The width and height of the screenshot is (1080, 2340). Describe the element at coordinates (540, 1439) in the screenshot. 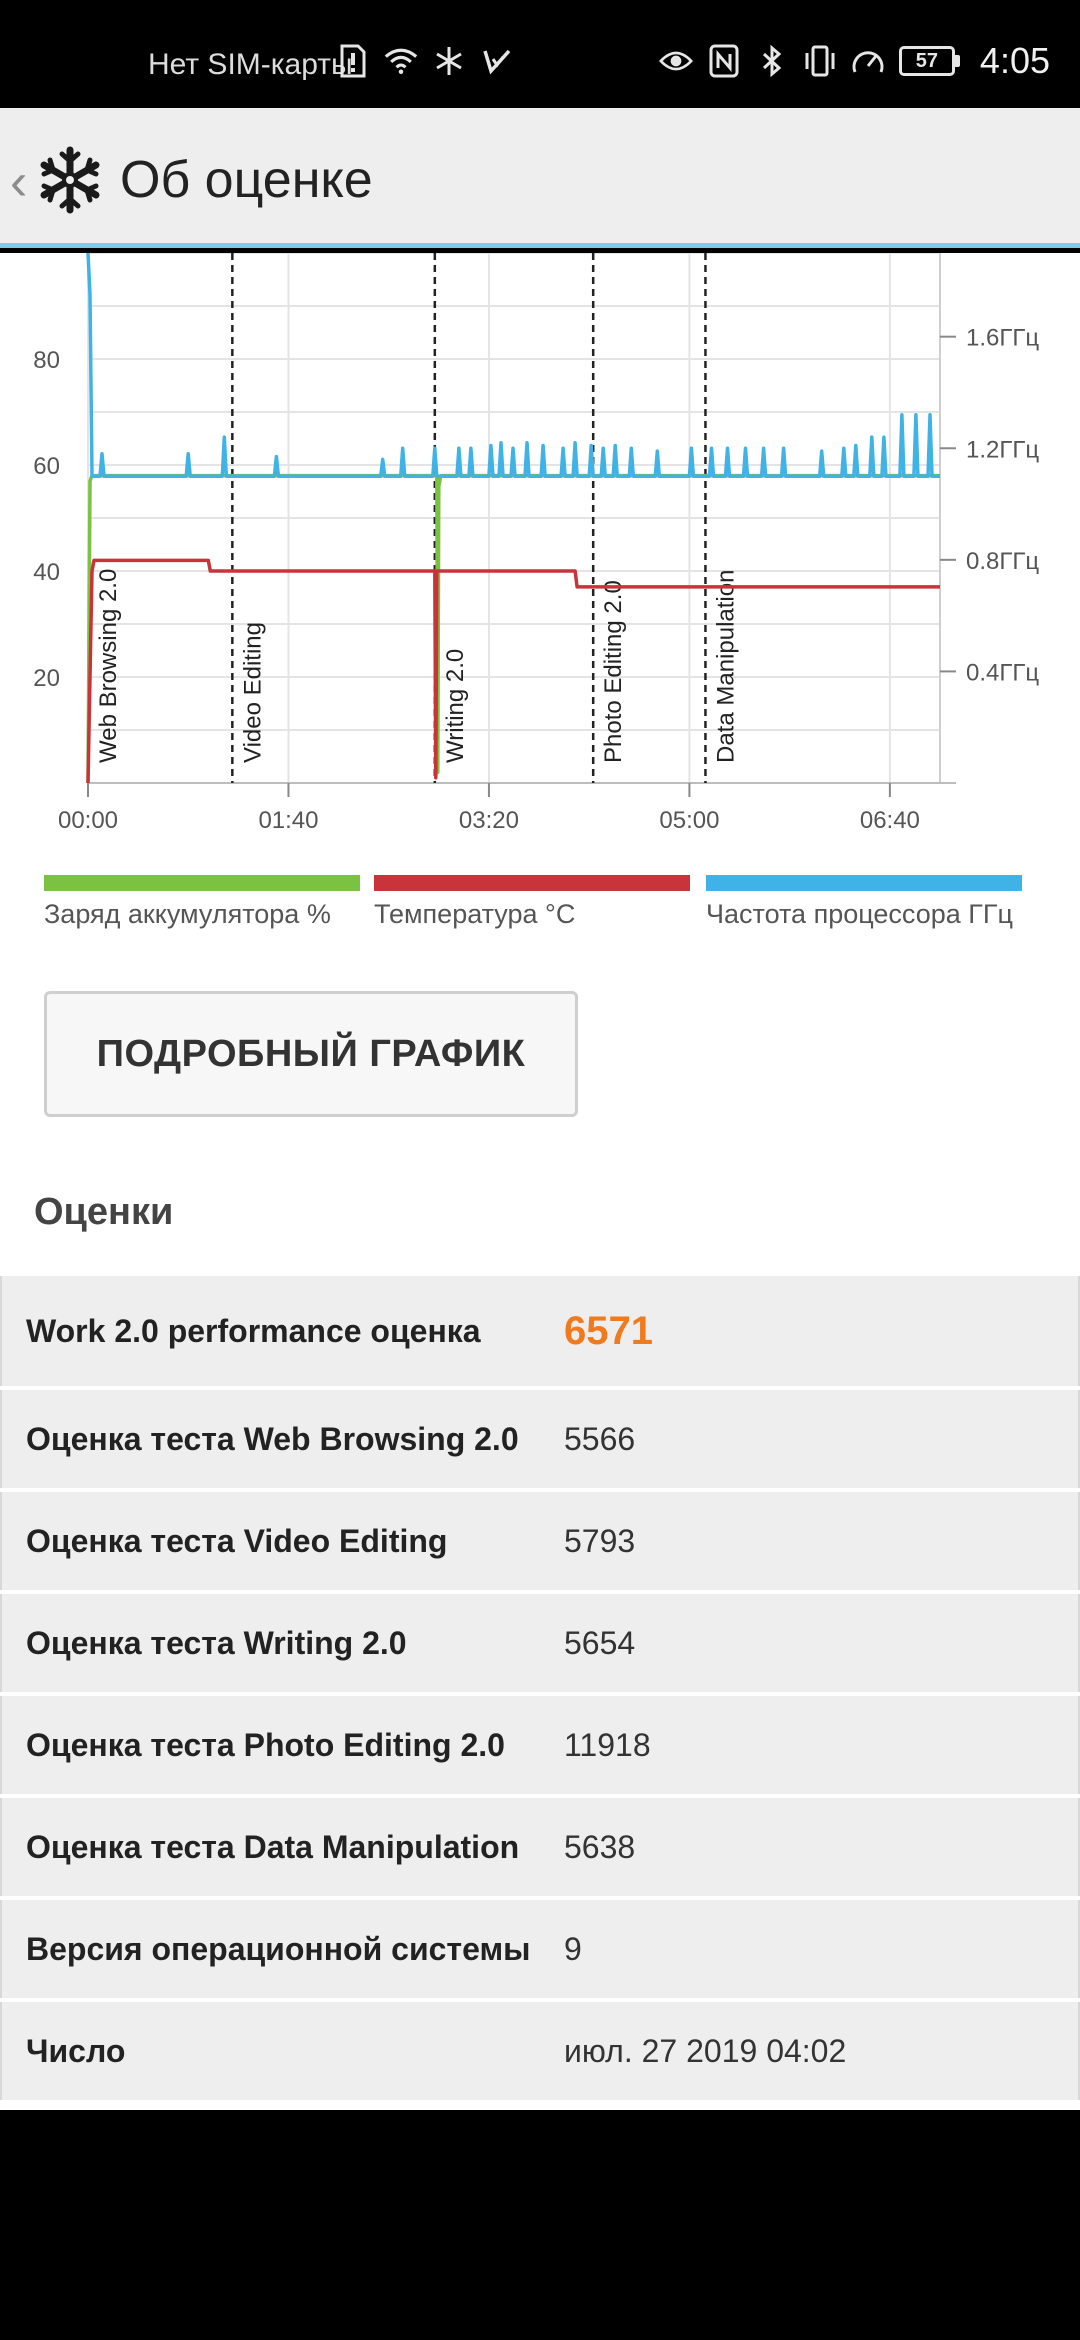

I see `score-row: Оценка теста Web Browsing 2.0 5566` at that location.